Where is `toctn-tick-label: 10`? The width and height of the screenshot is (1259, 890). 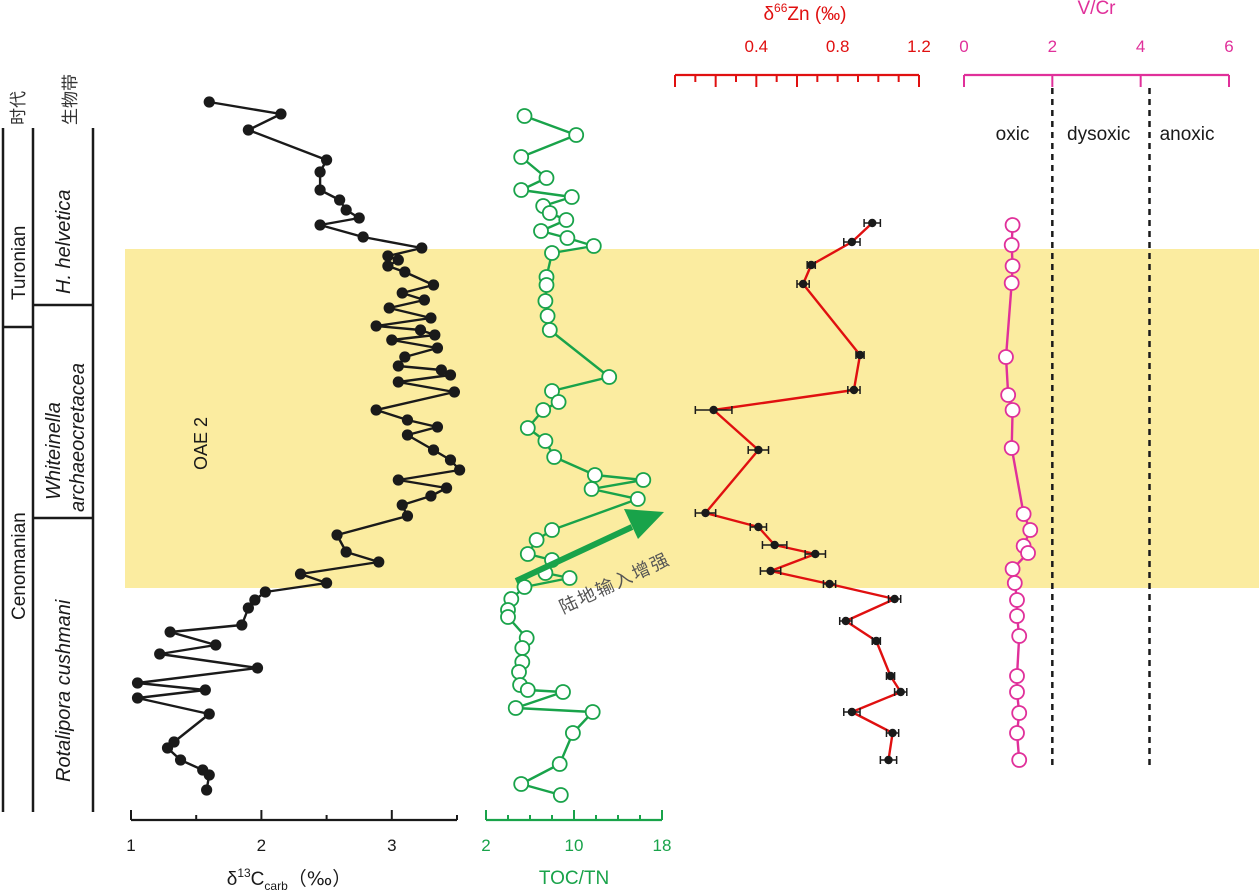
toctn-tick-label: 10 is located at coordinates (574, 845).